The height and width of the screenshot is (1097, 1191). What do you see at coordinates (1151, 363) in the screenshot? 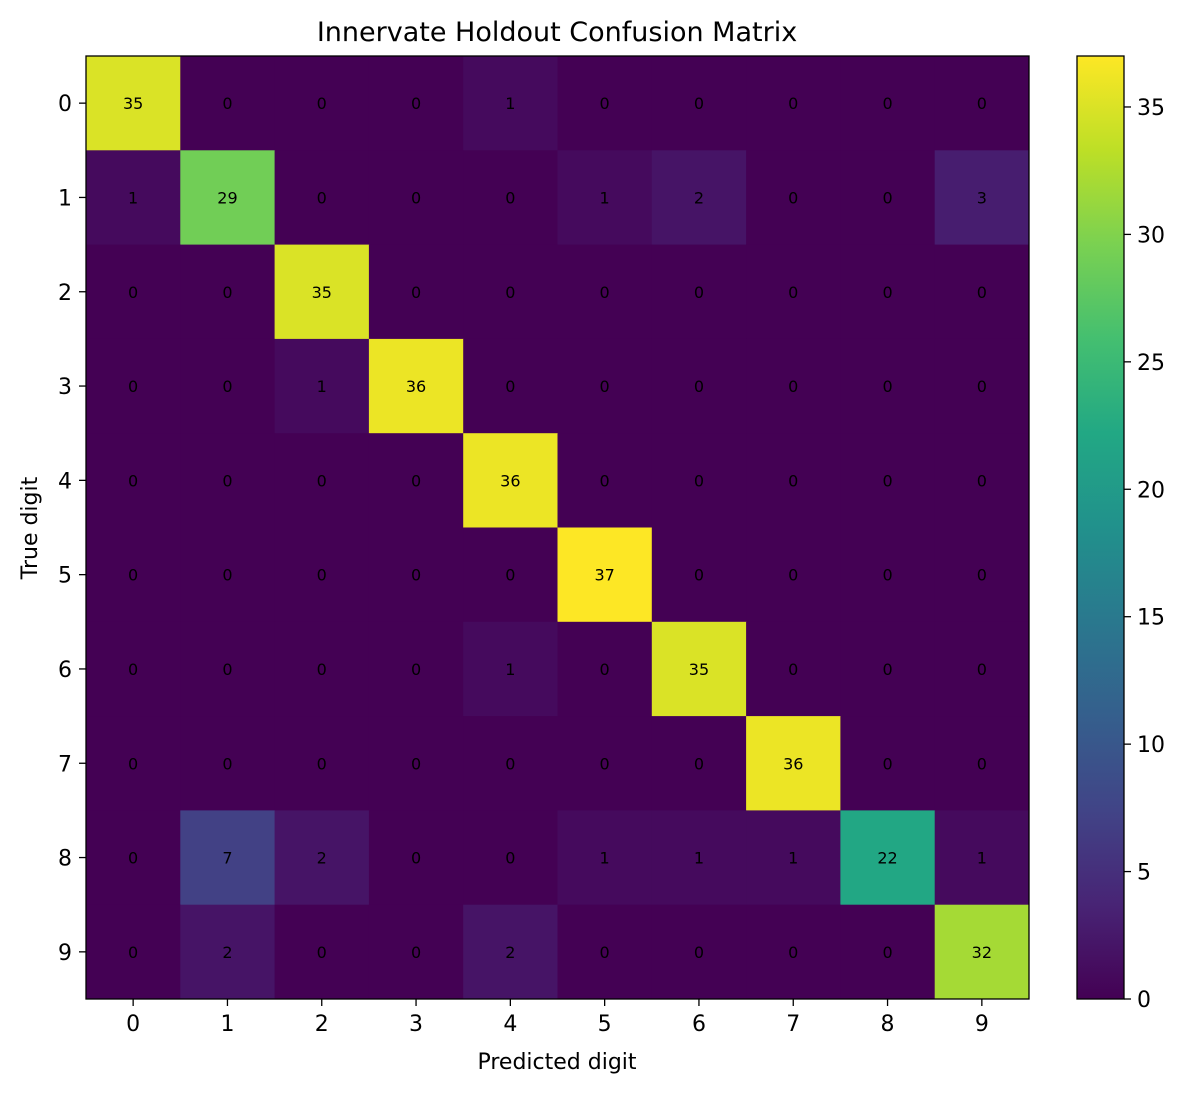
I see `colorbar-tick-label: 25` at bounding box center [1151, 363].